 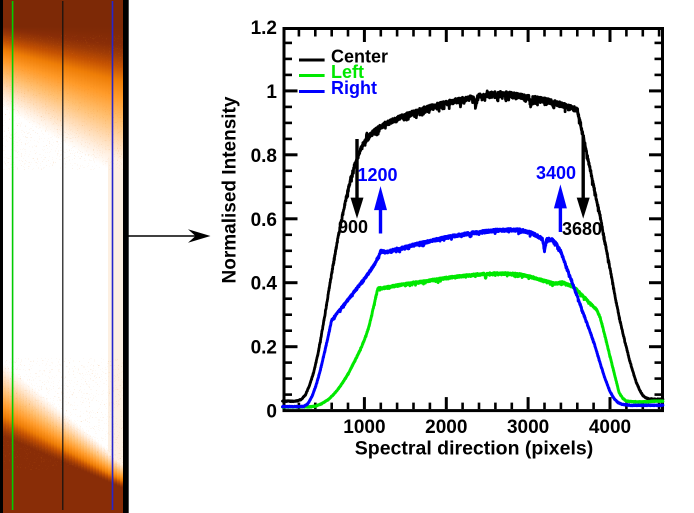 What do you see at coordinates (378, 175) in the screenshot?
I see `svg-text: 1200` at bounding box center [378, 175].